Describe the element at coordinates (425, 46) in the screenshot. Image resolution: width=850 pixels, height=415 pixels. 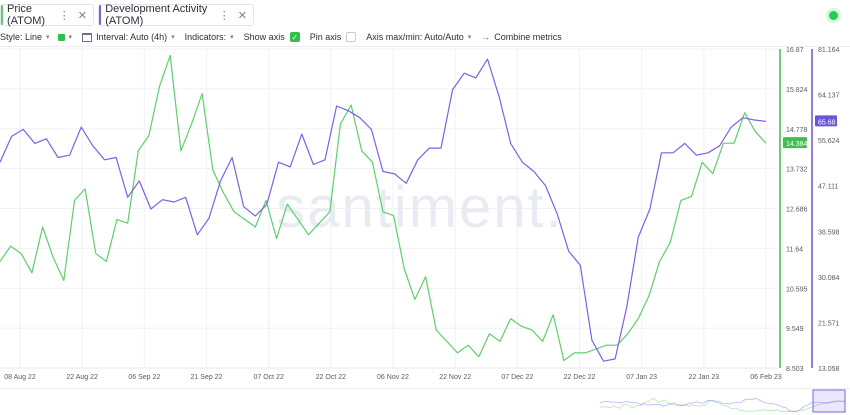
I see `toolbar-divider` at that location.